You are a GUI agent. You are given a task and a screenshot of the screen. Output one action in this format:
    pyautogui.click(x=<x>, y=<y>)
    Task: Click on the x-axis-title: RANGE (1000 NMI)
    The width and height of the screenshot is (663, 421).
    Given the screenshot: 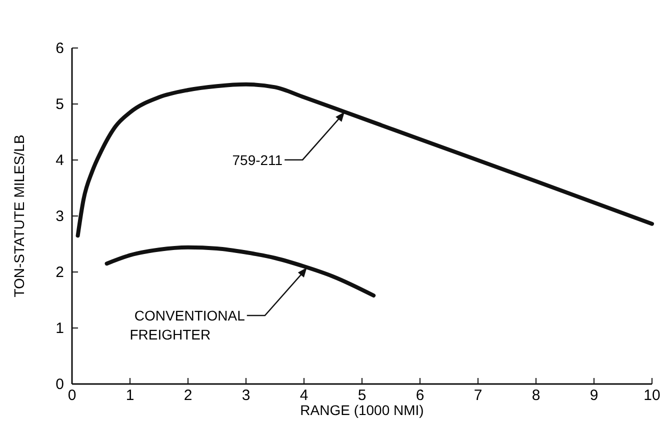 What is the action you would take?
    pyautogui.click(x=362, y=410)
    